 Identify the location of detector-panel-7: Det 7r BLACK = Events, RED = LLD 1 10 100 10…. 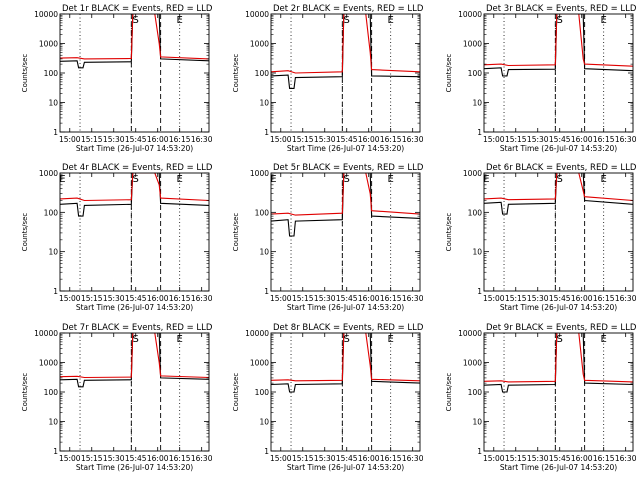
(117, 397).